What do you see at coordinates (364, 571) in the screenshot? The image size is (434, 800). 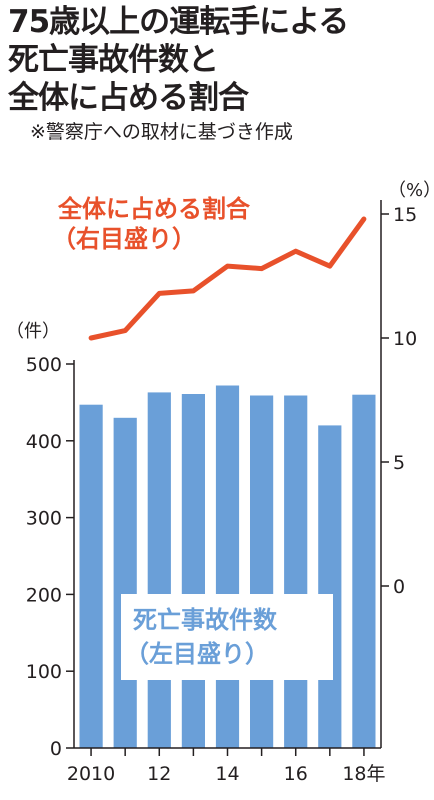 I see `bar-2018` at bounding box center [364, 571].